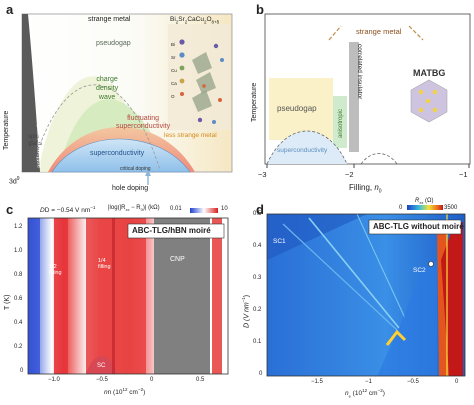  What do you see at coordinates (182, 55) in the screenshot?
I see `atom-sr` at bounding box center [182, 55].